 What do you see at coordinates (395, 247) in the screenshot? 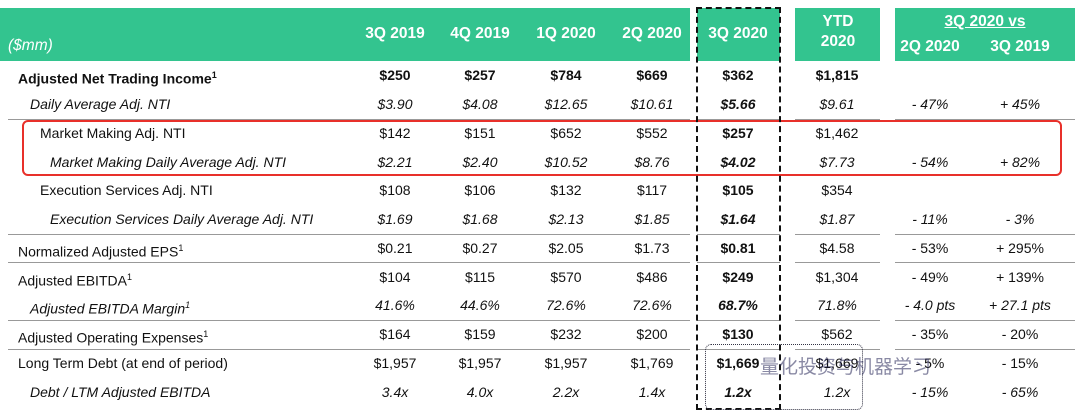
I see `value-cell: $0.21` at bounding box center [395, 247].